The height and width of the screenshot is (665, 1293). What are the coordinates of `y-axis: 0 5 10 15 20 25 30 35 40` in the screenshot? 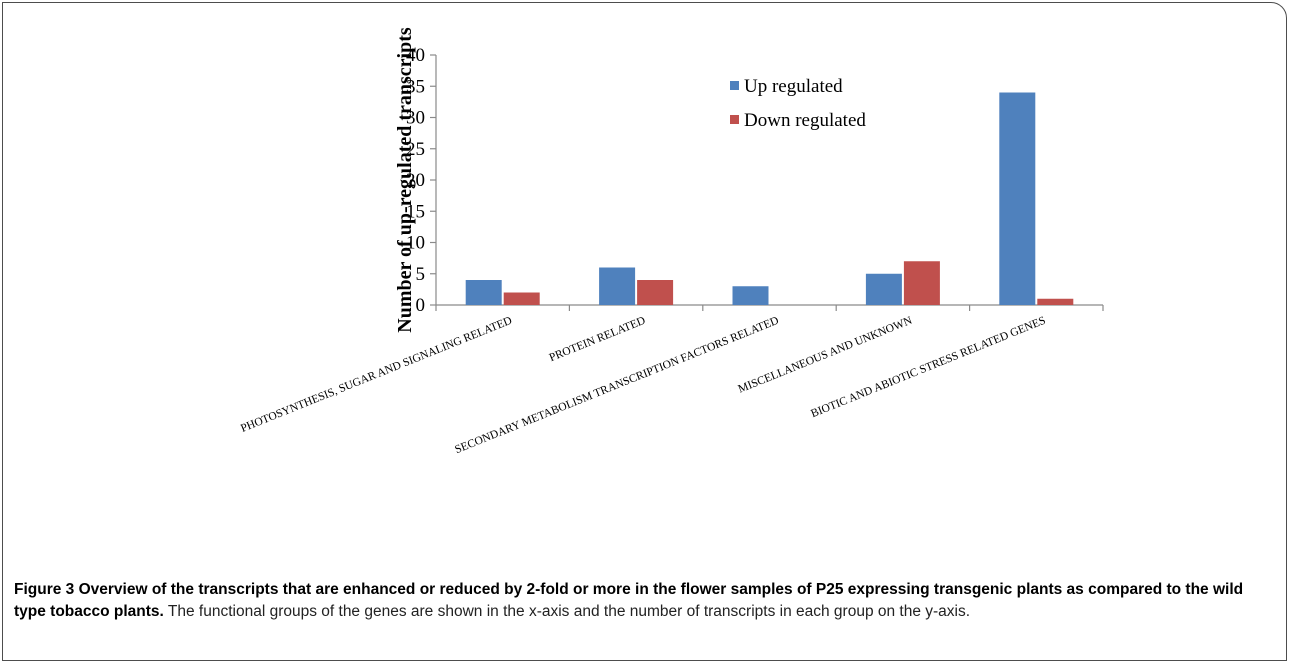 It's located at (421, 180).